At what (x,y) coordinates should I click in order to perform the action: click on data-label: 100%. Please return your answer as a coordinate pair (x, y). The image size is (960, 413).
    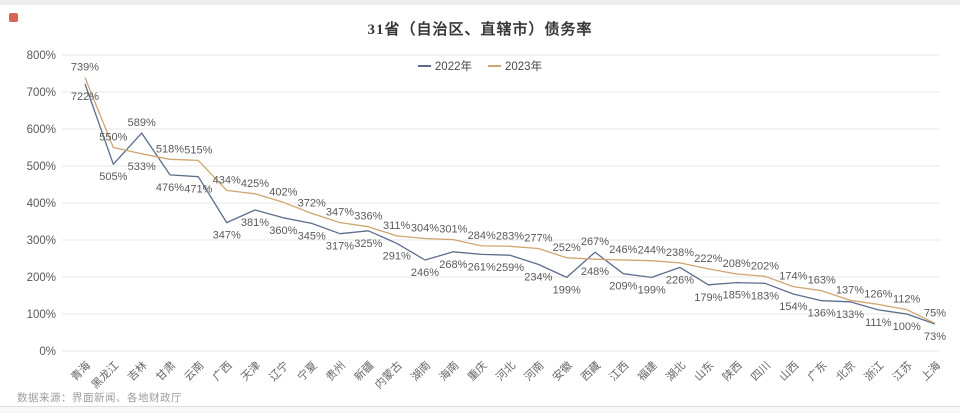
    Looking at the image, I should click on (907, 327).